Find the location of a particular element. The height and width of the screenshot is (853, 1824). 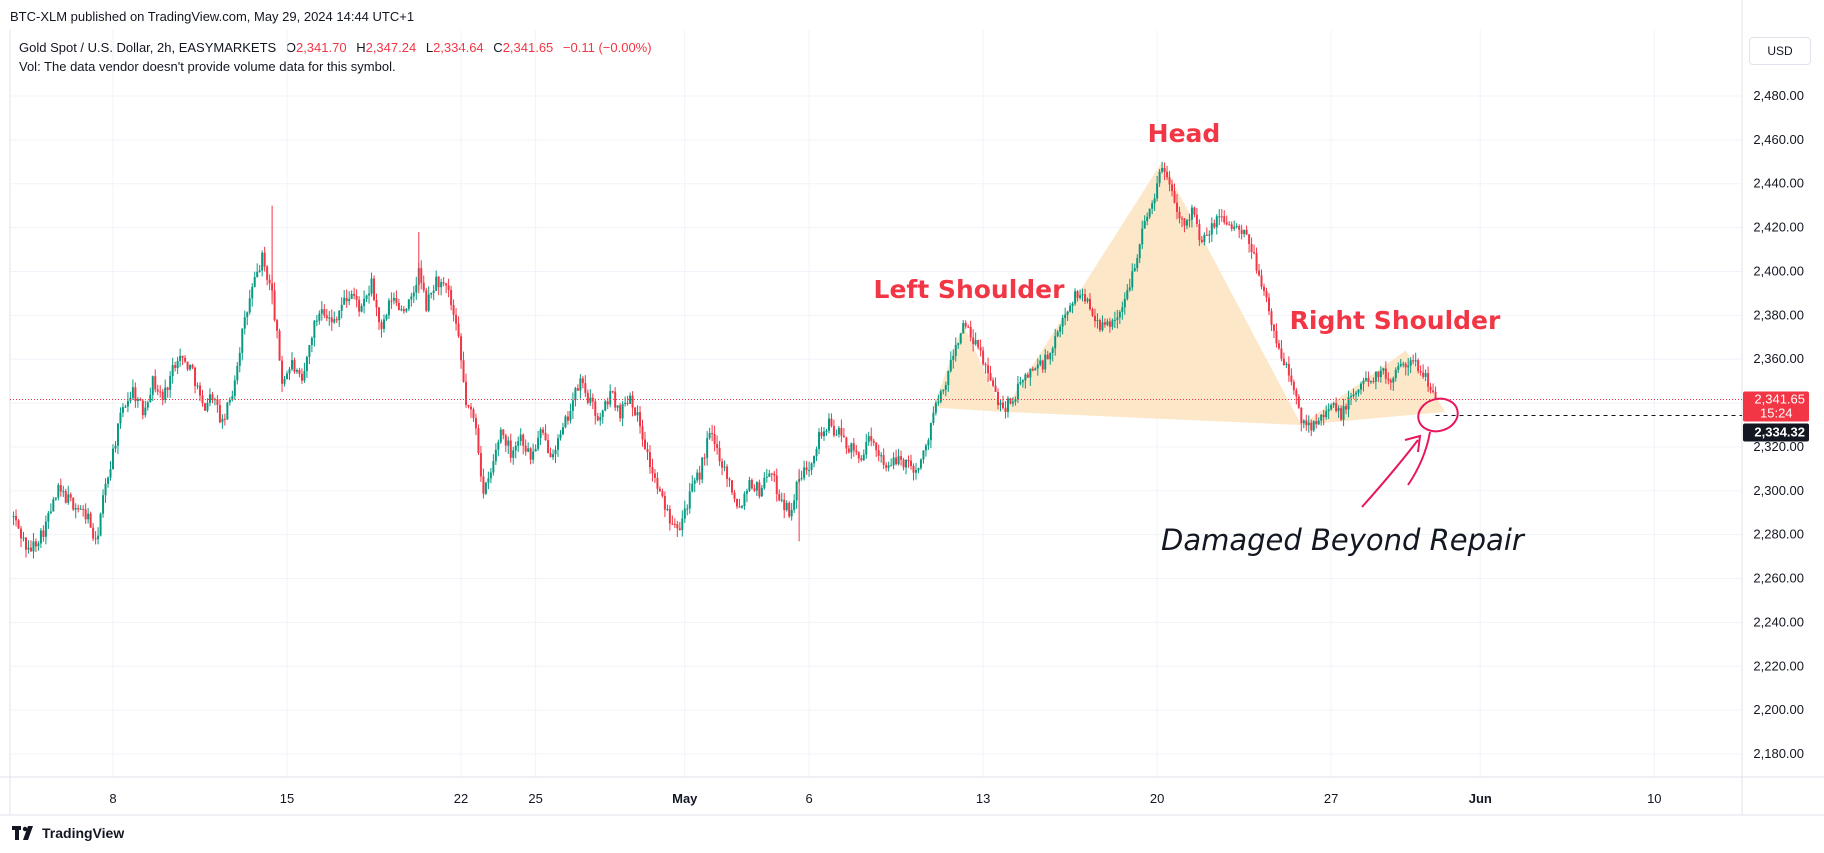

symbol-title: Gold Spot / U.S. Dollar, 2h, EASYMARKETS is located at coordinates (148, 47).